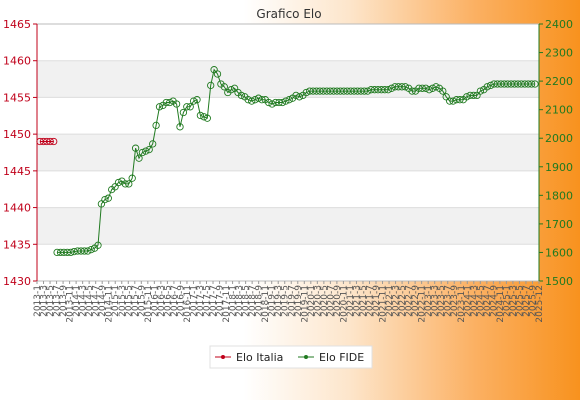 This screenshot has height=400, width=580. I want to click on right-axis-tick-label: 2000, so click(559, 138).